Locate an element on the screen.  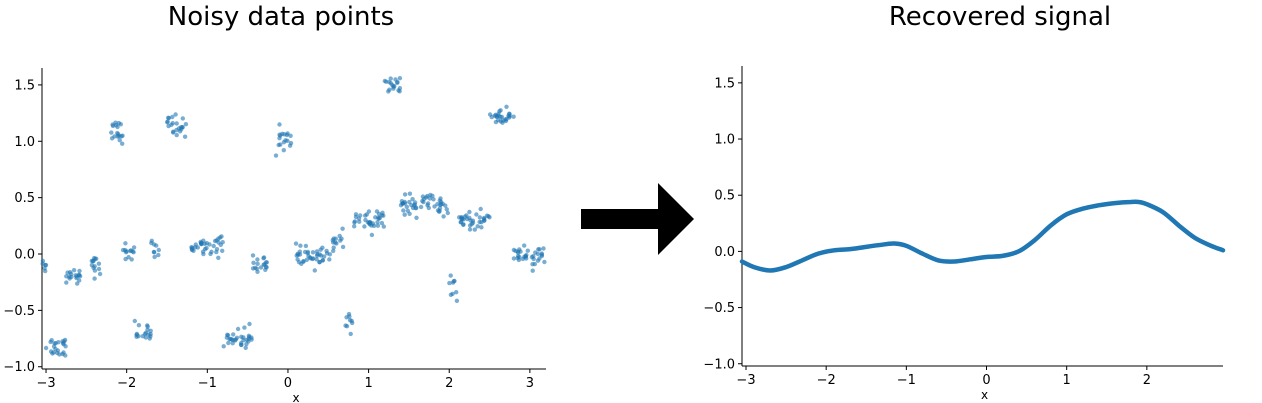
transform-arrow-icon is located at coordinates (637, 219).